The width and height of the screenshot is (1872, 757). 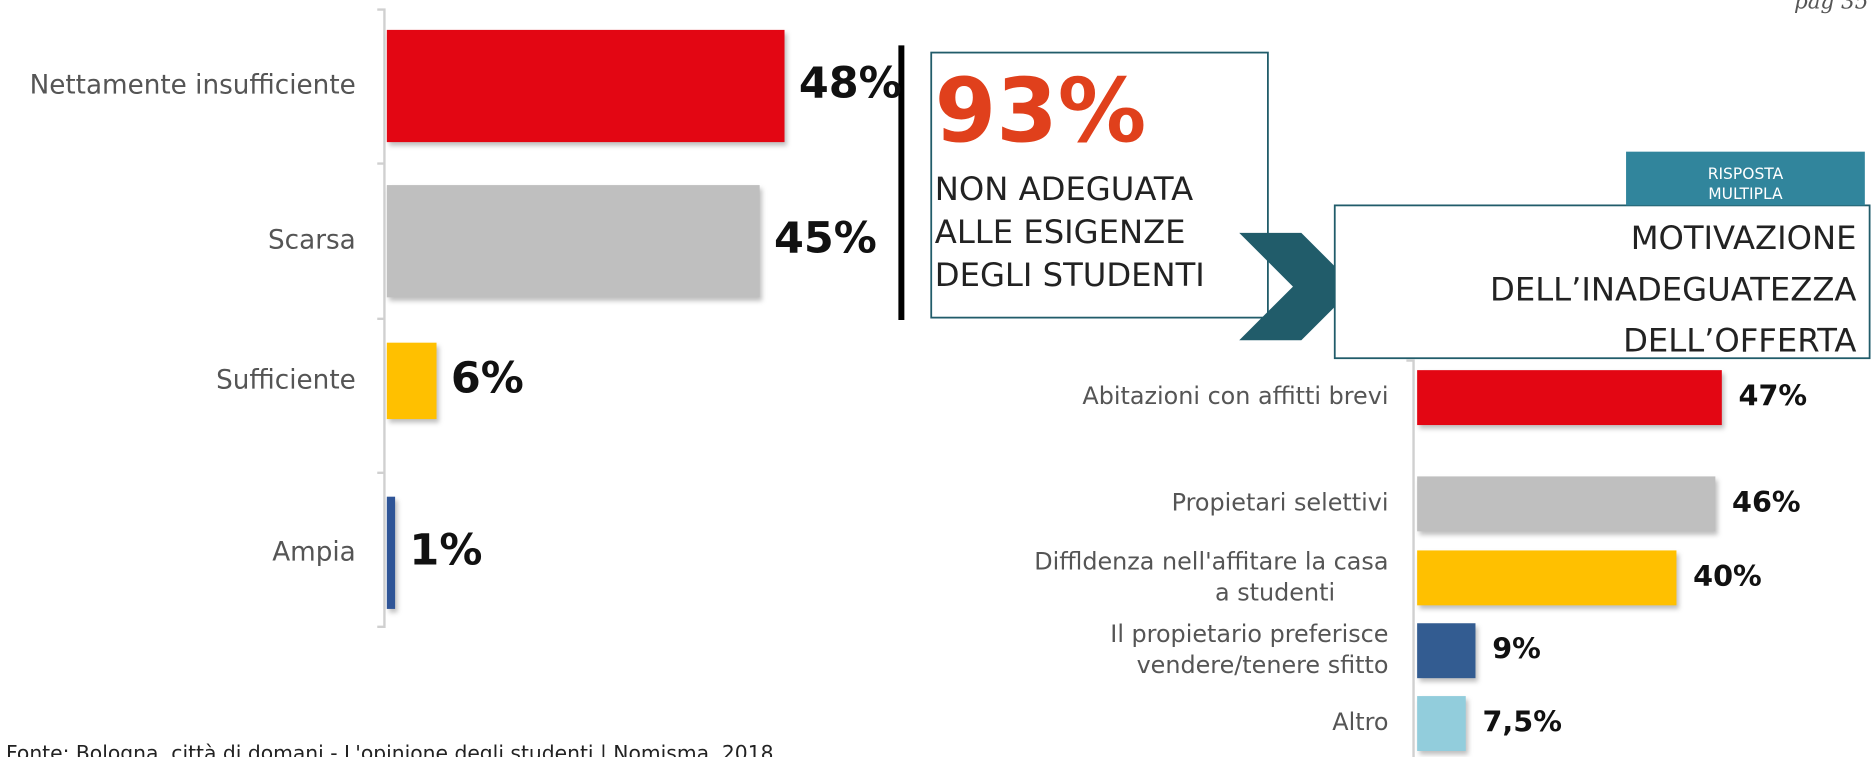 I want to click on category-label: Nettamente insufficiente, so click(x=193, y=86).